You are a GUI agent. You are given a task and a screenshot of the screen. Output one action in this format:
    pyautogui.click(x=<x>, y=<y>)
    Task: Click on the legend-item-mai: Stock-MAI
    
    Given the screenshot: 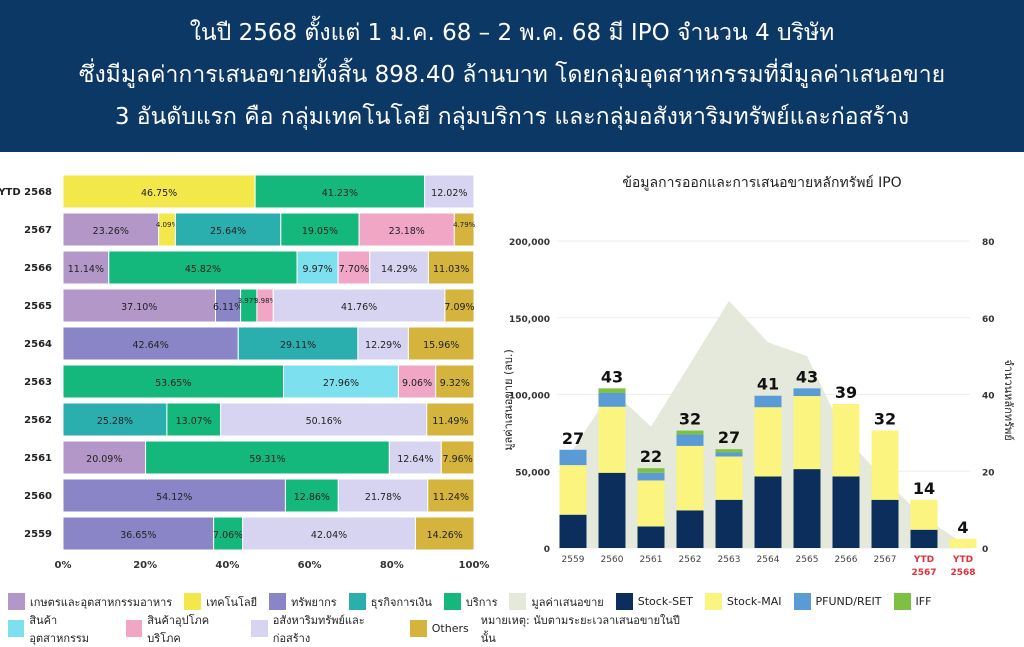 What is the action you would take?
    pyautogui.click(x=743, y=601)
    